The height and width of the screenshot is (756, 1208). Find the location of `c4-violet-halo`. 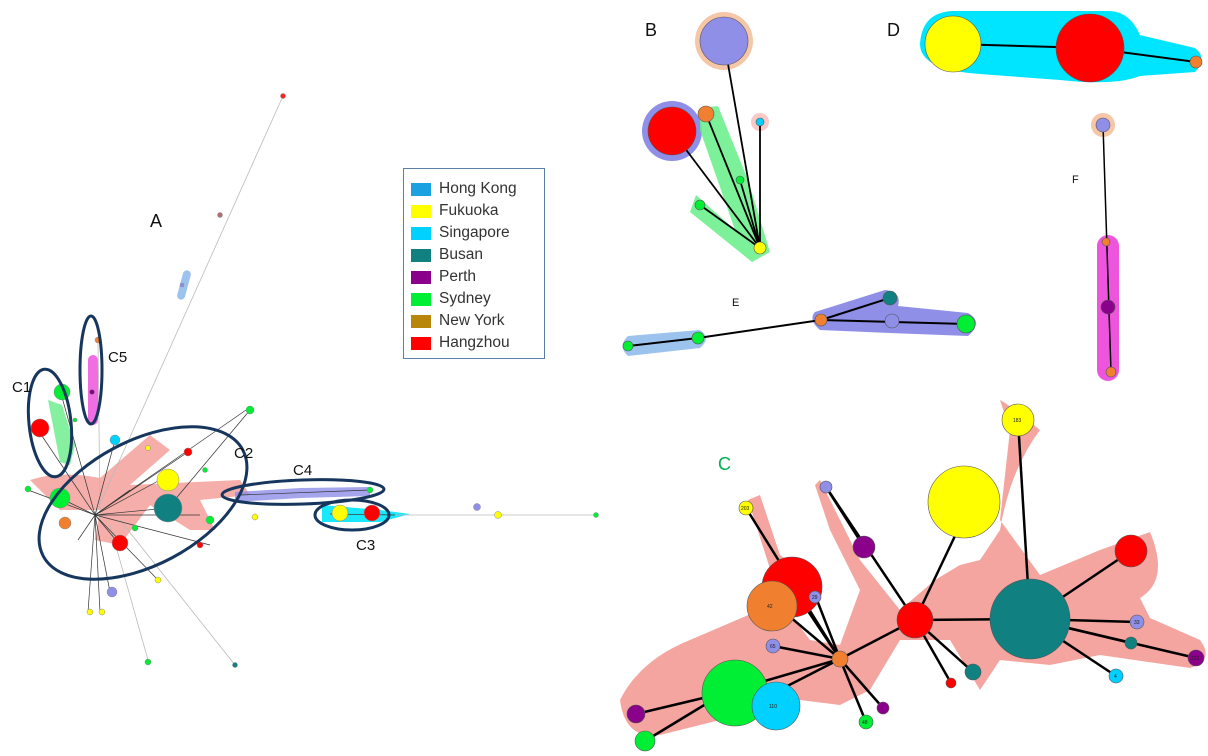

c4-violet-halo is located at coordinates (302, 494).